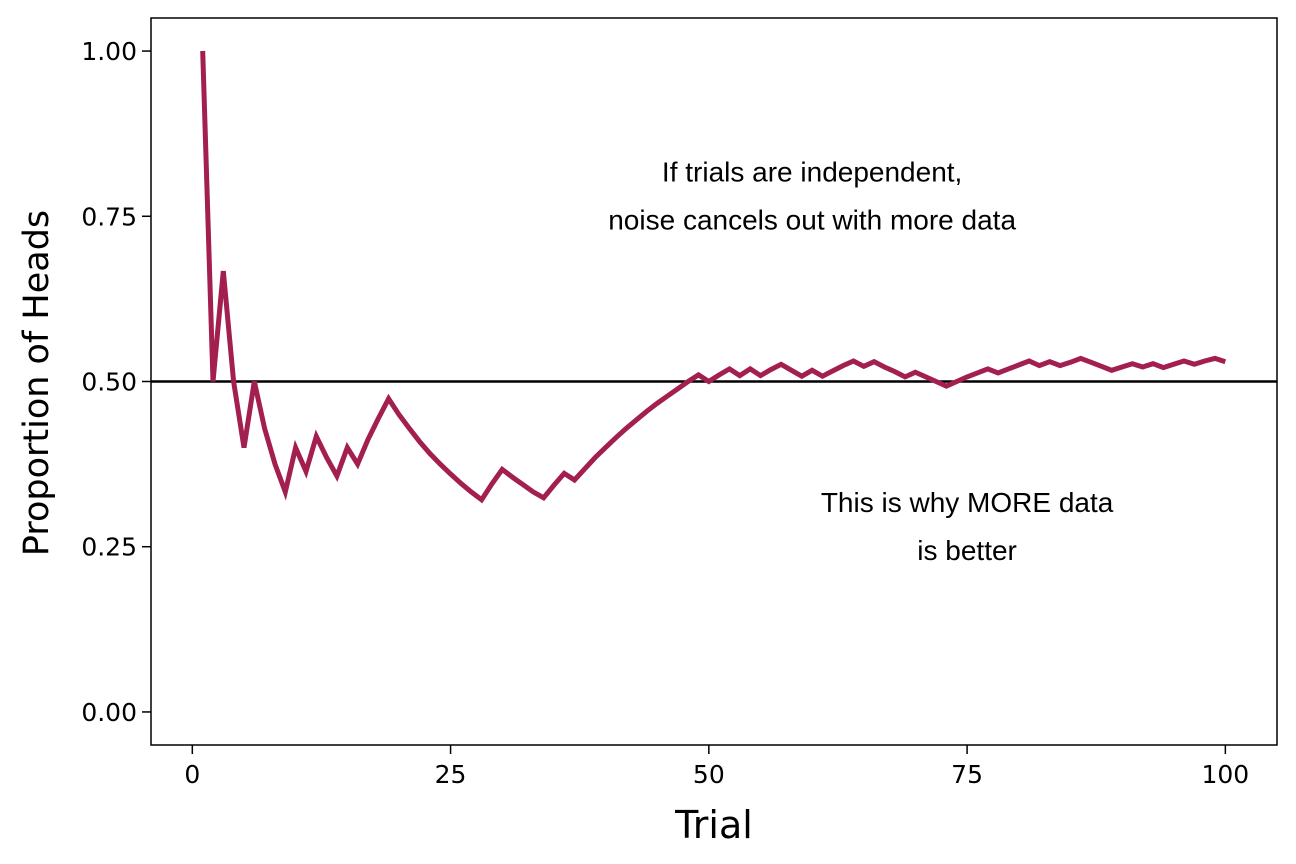 The image size is (1296, 864). I want to click on y-tick-label: 0.25, so click(109, 547).